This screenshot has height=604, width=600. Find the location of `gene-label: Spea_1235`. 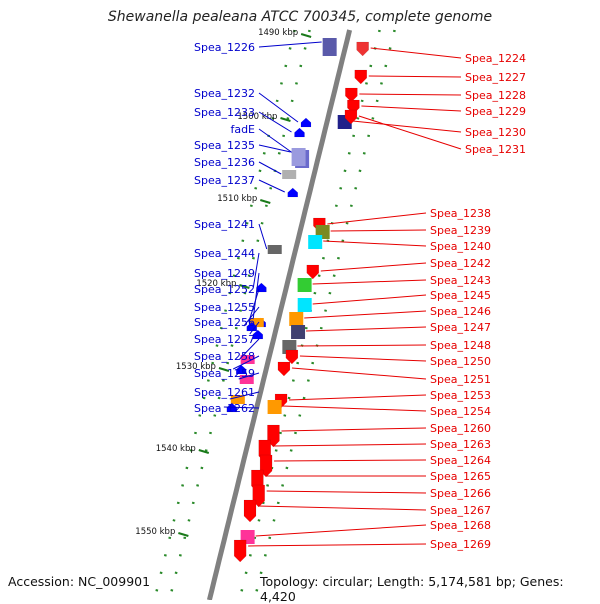

gene-label: Spea_1235 is located at coordinates (224, 145).